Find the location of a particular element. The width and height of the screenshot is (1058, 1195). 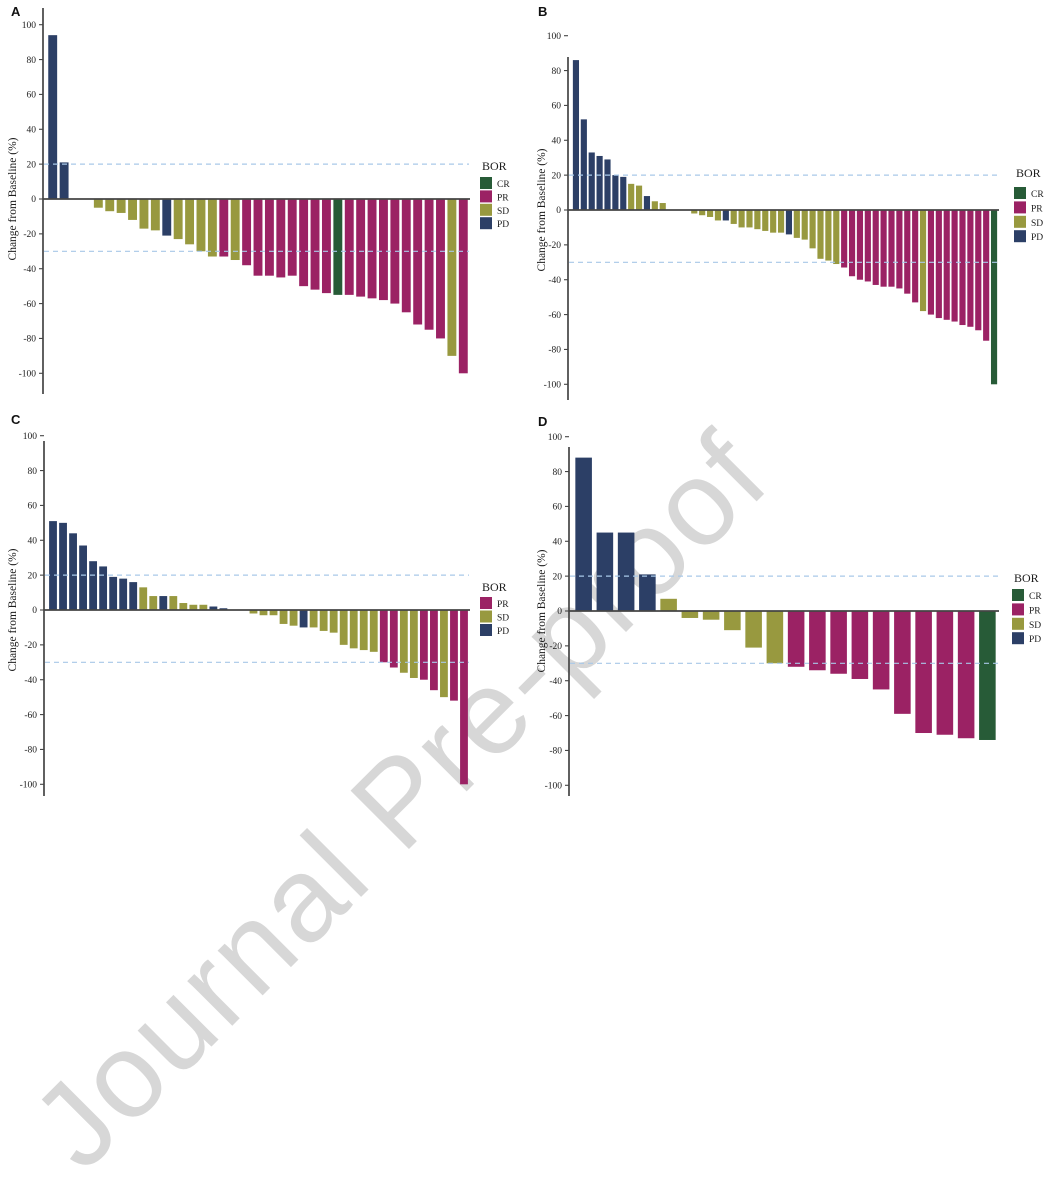

y-tick-label: -80 is located at coordinates (29, 340).